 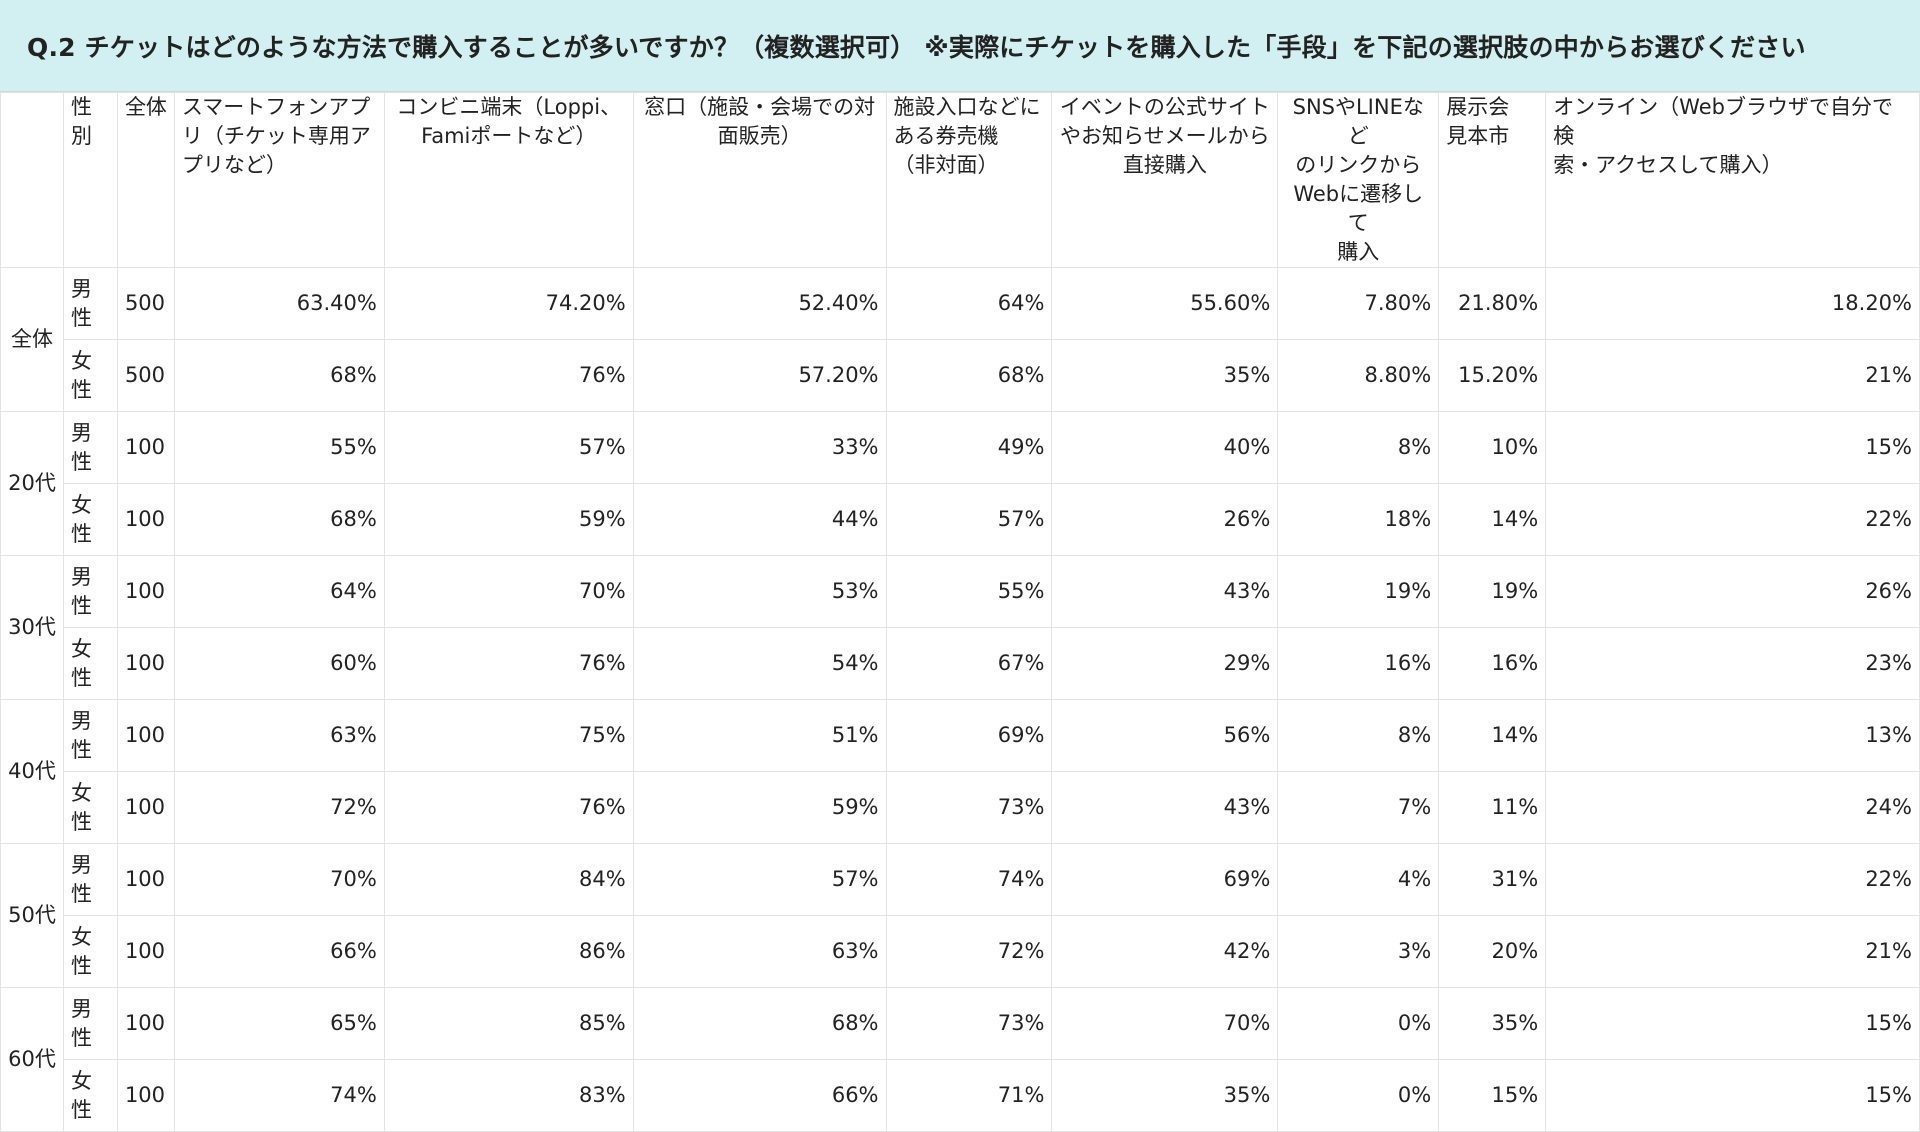 I want to click on percentage-cell: 63.40%, so click(x=279, y=303).